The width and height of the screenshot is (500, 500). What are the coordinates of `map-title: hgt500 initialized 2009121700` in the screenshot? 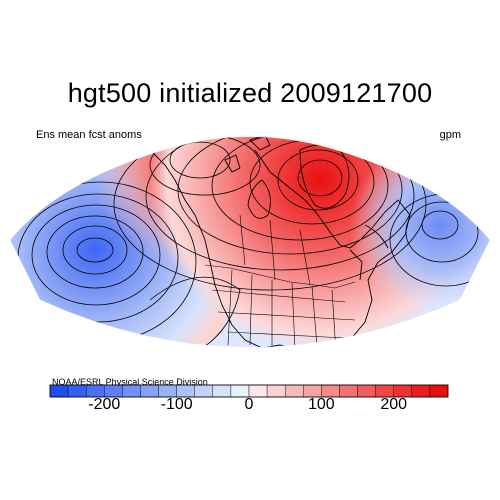 It's located at (250, 93).